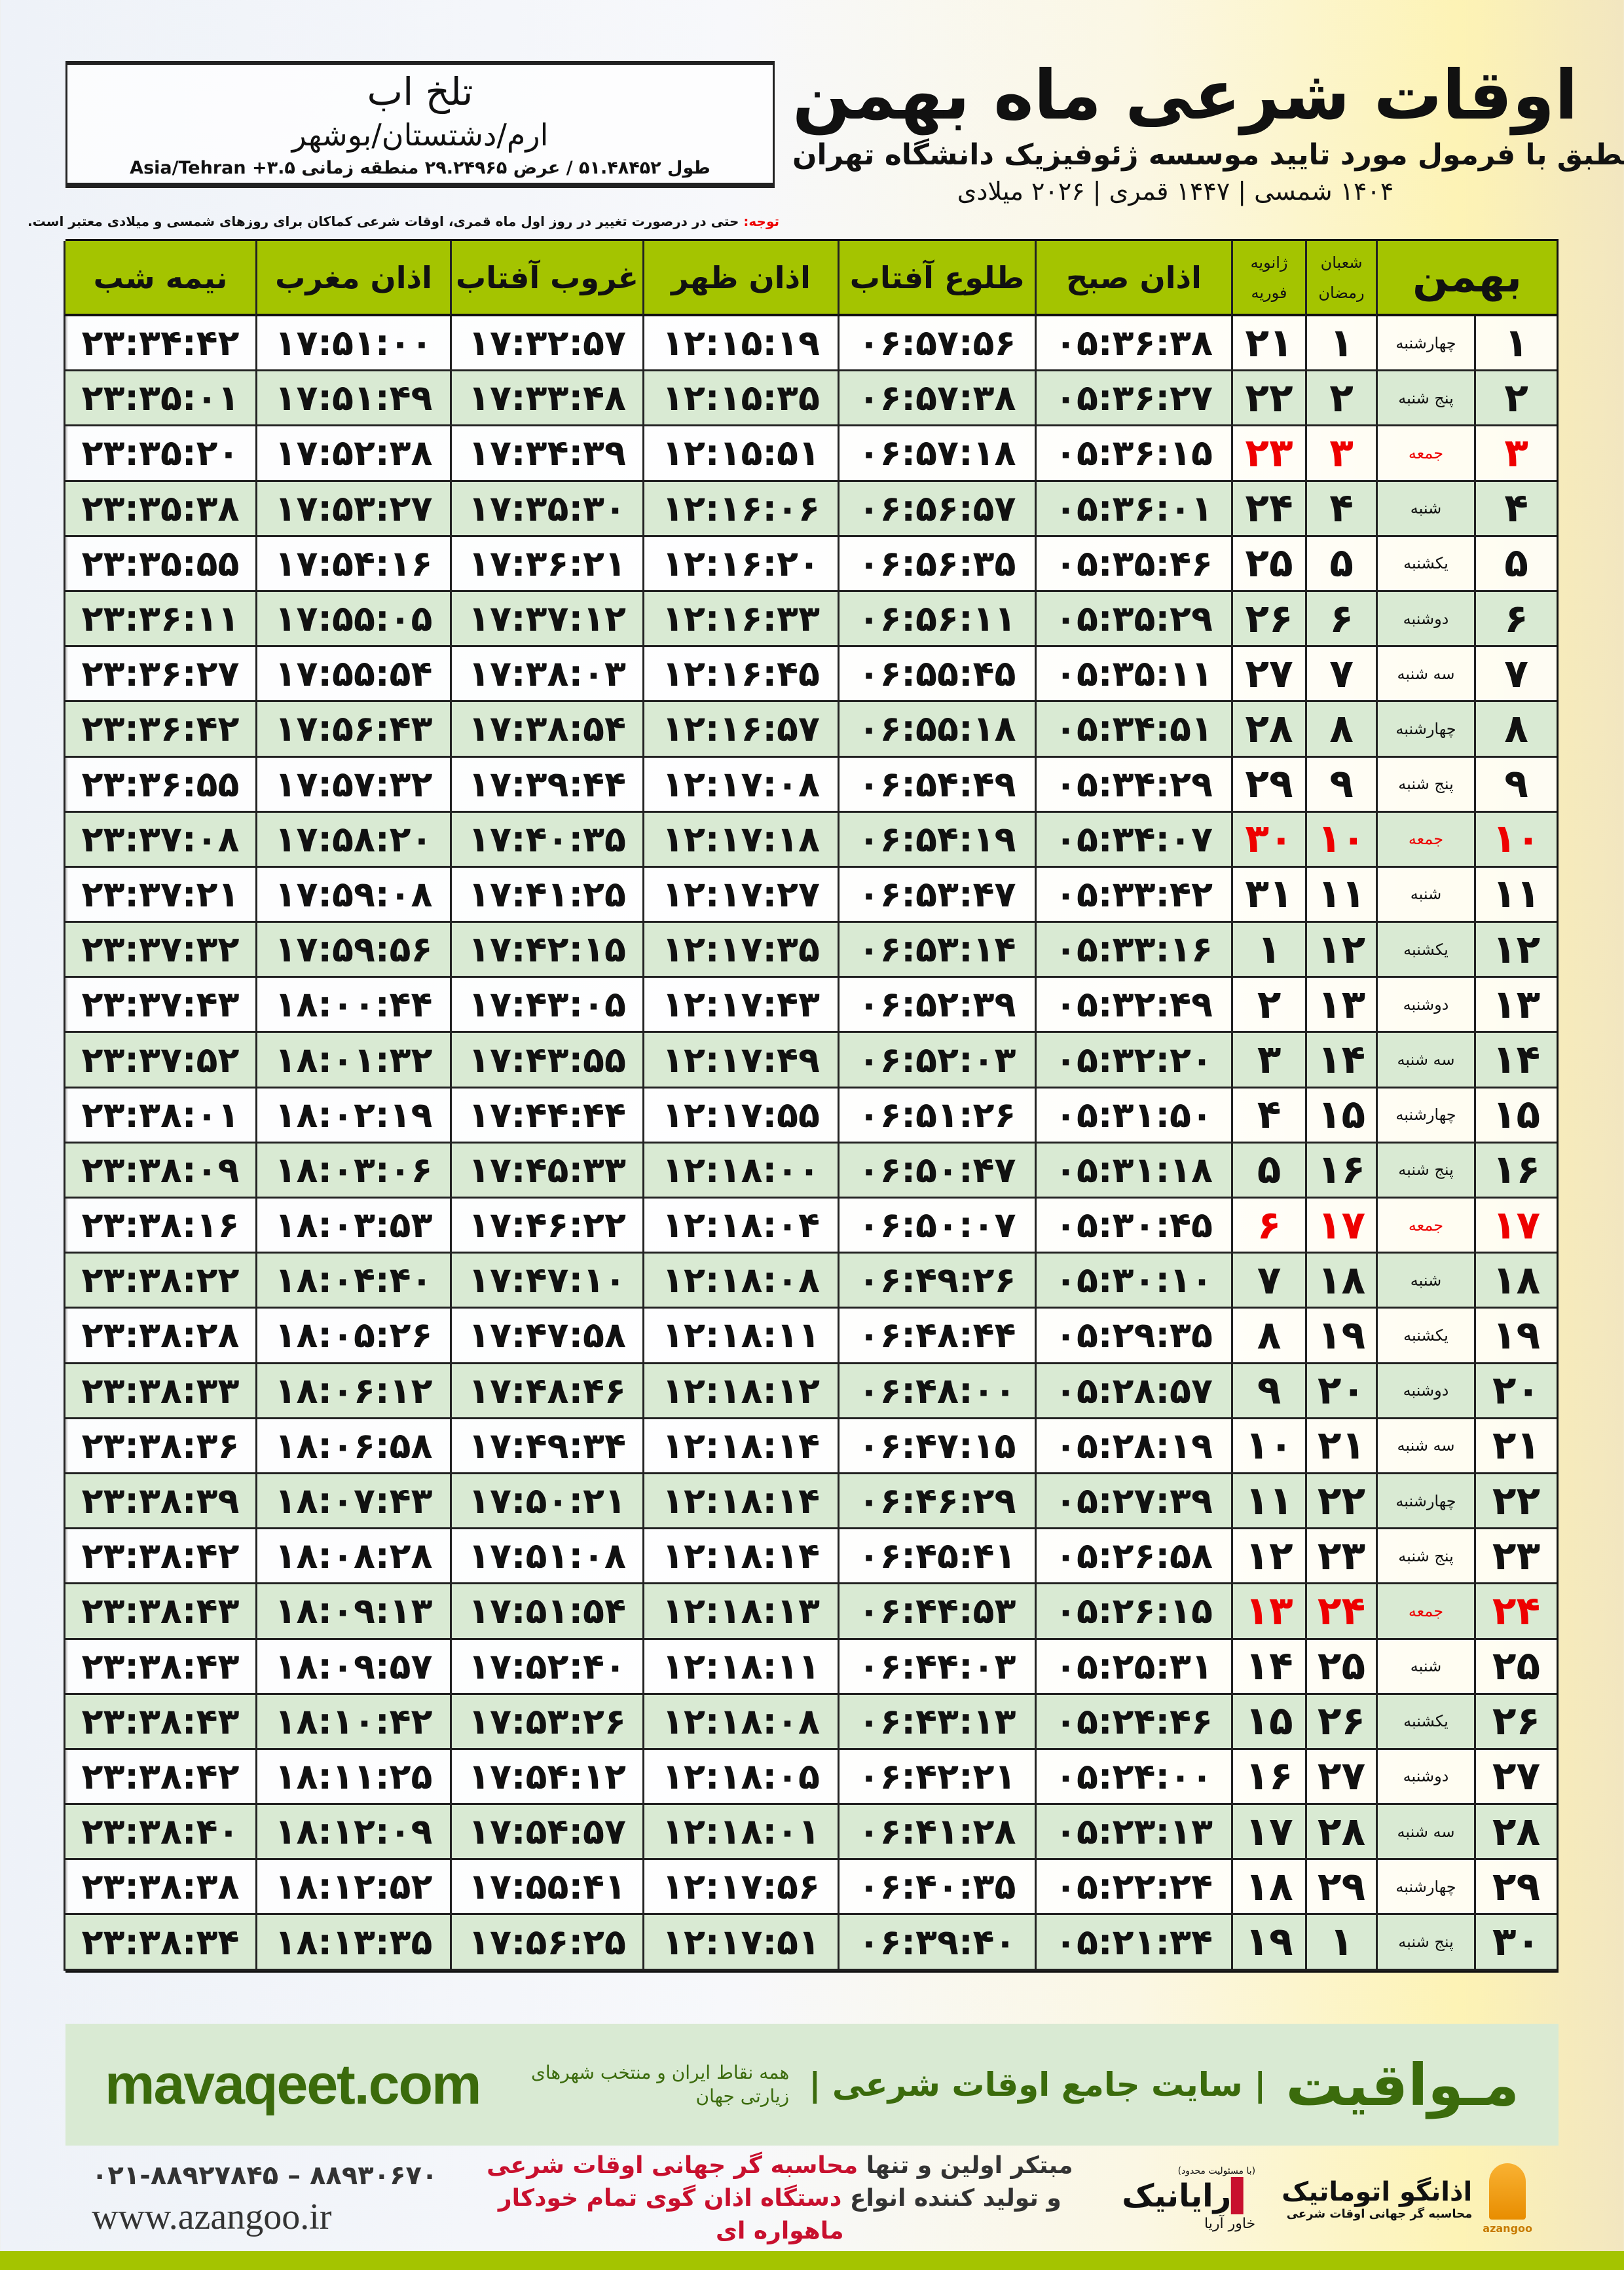 The height and width of the screenshot is (2270, 1624). What do you see at coordinates (159, 1888) in the screenshot?
I see `midnight-time: ۲۳:۳۸:۳۸` at bounding box center [159, 1888].